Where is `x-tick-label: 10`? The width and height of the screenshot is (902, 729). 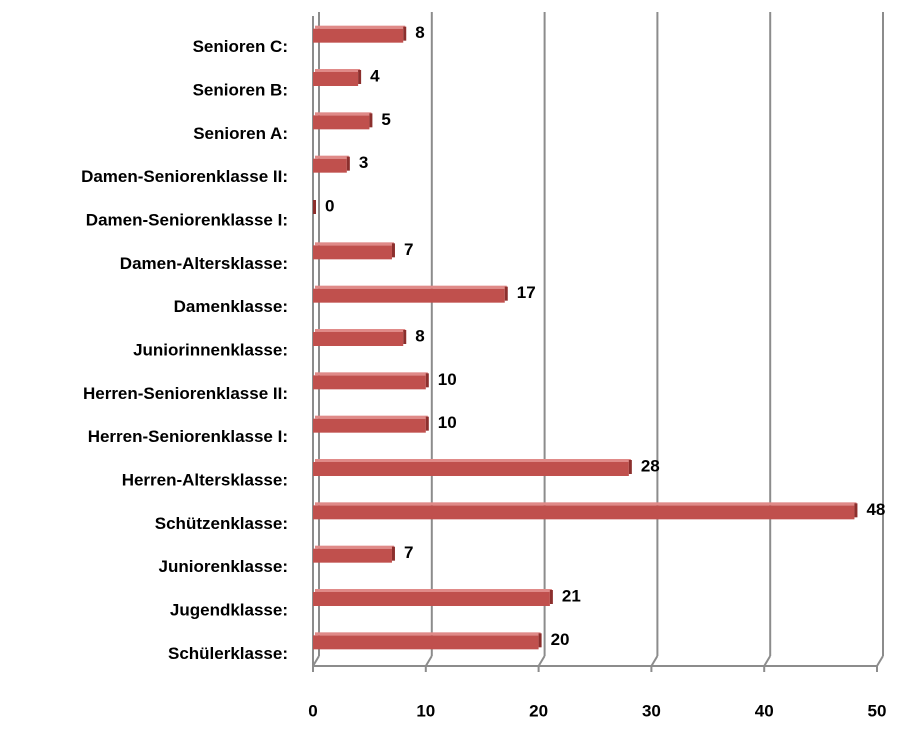
x-tick-label: 10 is located at coordinates (425, 710).